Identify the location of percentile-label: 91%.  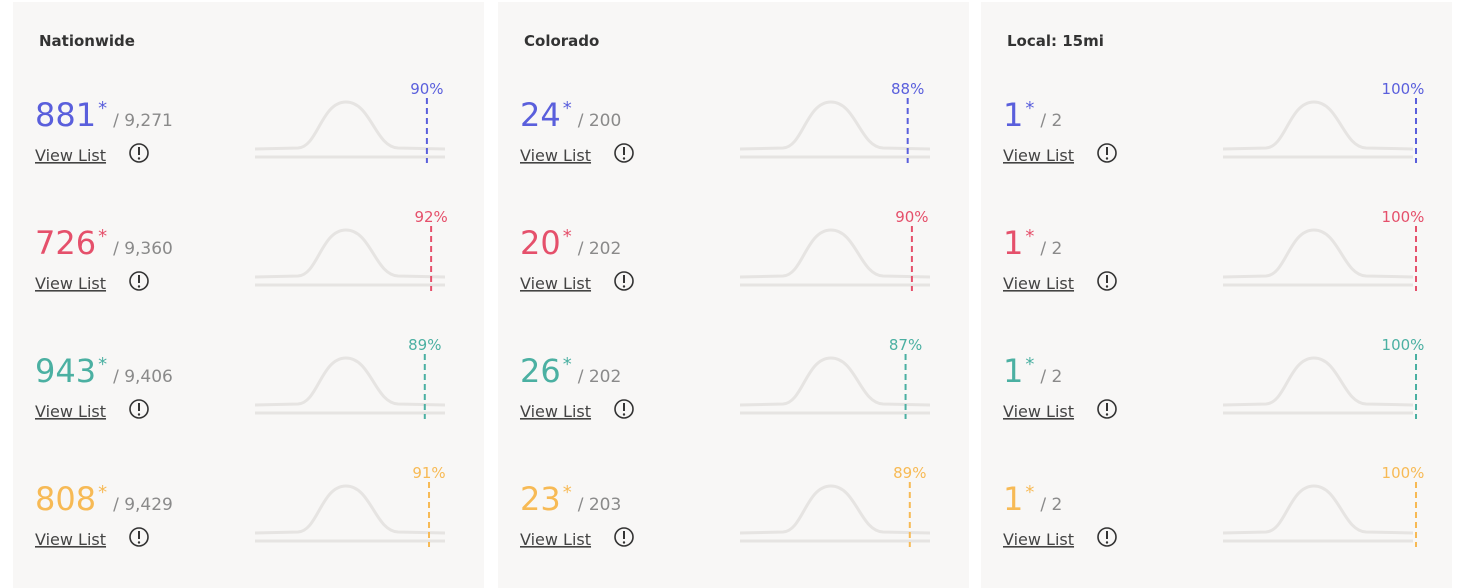
(428, 473).